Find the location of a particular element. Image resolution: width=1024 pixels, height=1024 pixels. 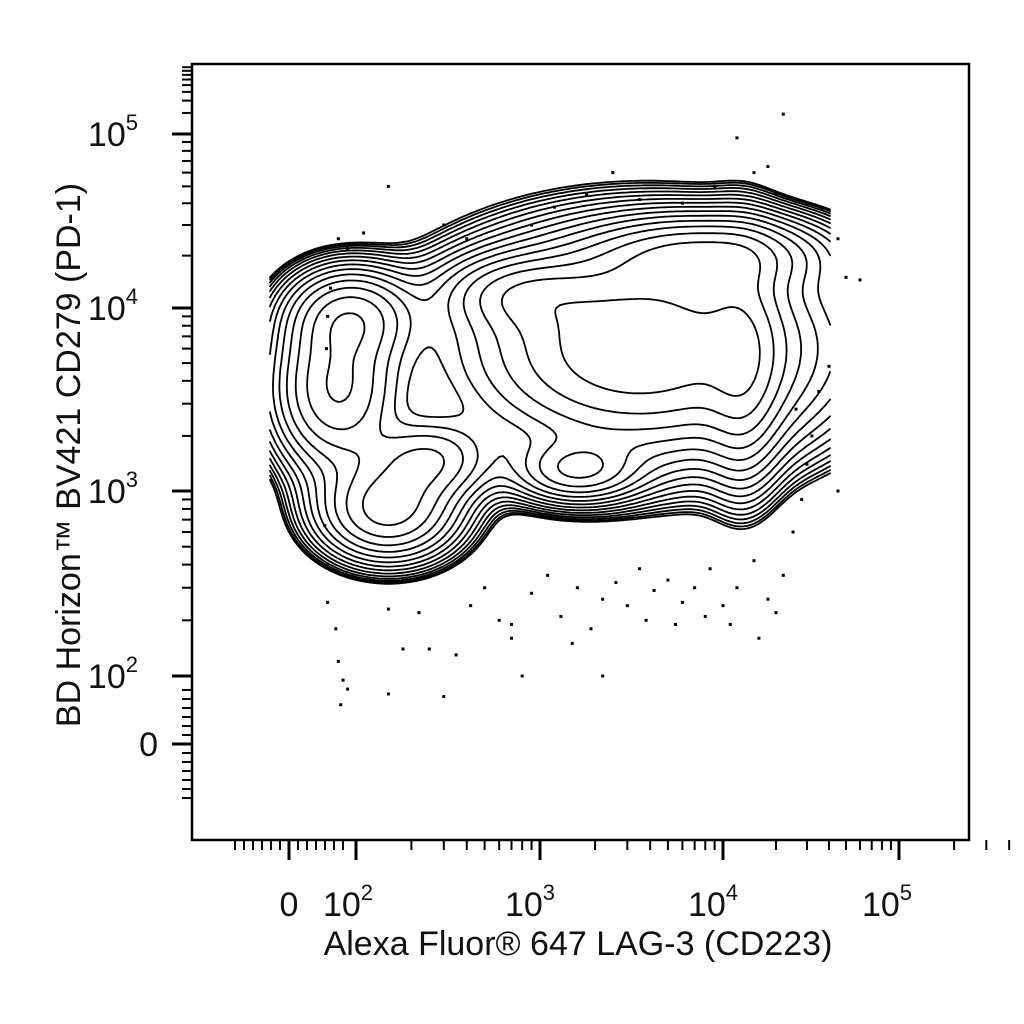

x-tick-label: 10³ is located at coordinates (530, 902).